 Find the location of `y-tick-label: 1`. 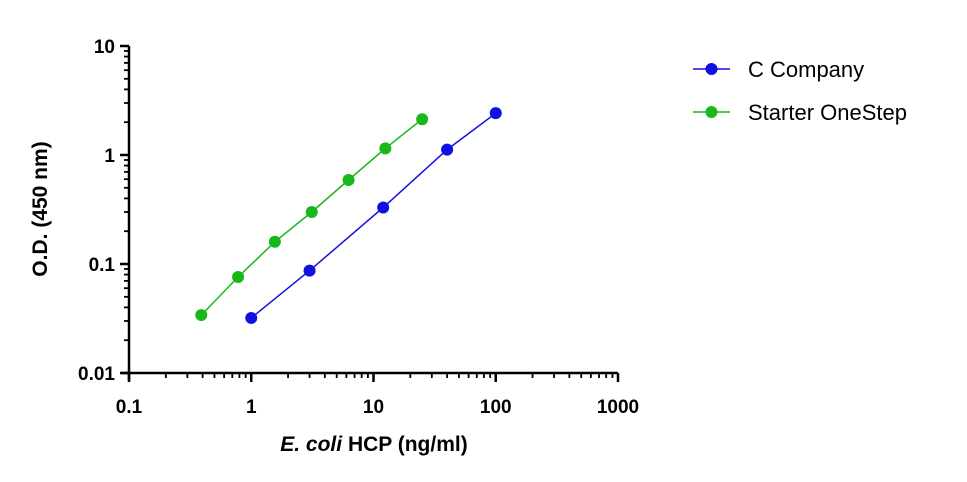

y-tick-label: 1 is located at coordinates (109, 156).